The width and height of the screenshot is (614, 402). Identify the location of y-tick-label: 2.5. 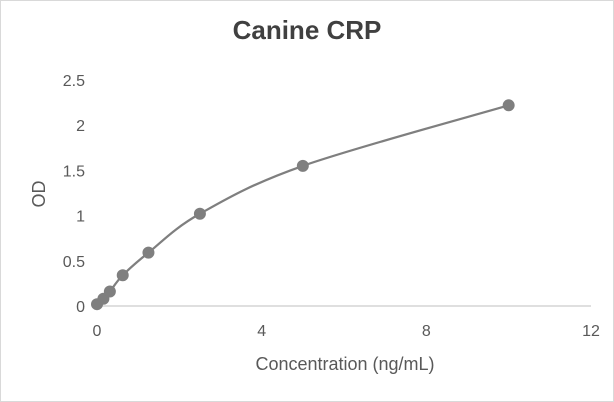
(74, 81).